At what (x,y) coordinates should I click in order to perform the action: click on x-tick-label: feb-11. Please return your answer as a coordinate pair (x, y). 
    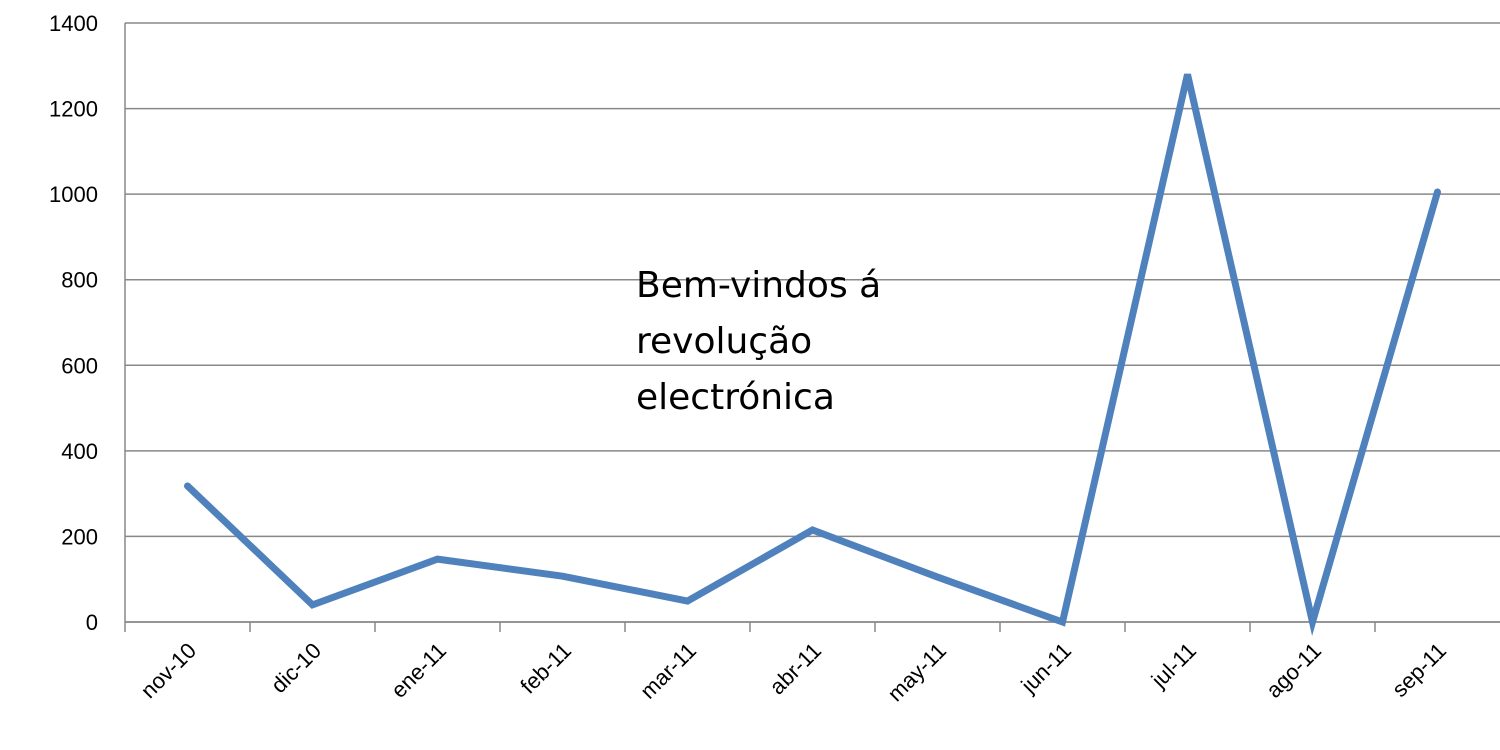
    Looking at the image, I should click on (545, 668).